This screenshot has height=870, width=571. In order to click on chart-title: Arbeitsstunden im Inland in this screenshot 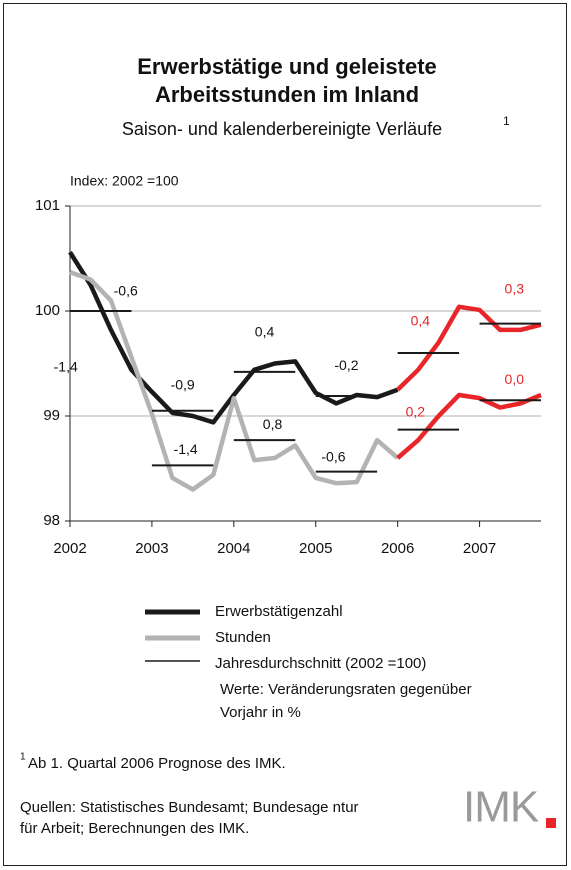, I will do `click(287, 94)`.